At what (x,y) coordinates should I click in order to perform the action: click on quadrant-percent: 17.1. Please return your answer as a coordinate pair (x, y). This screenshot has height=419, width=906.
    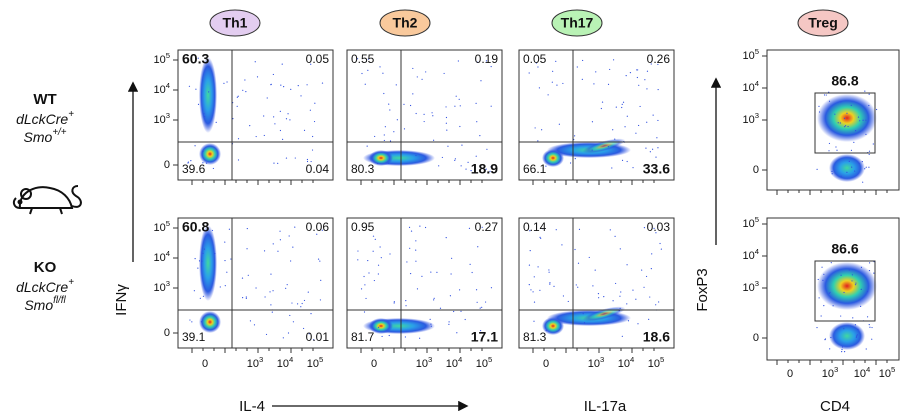
    Looking at the image, I should click on (484, 337).